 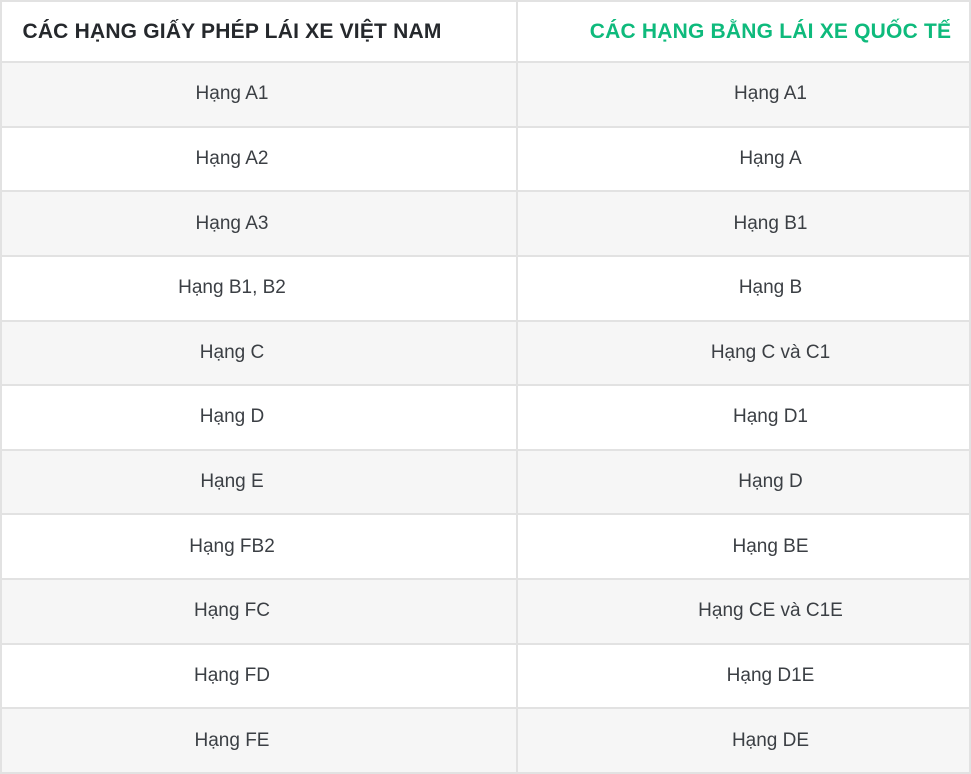 What do you see at coordinates (259, 417) in the screenshot?
I see `vn-license-cell: Hạng D` at bounding box center [259, 417].